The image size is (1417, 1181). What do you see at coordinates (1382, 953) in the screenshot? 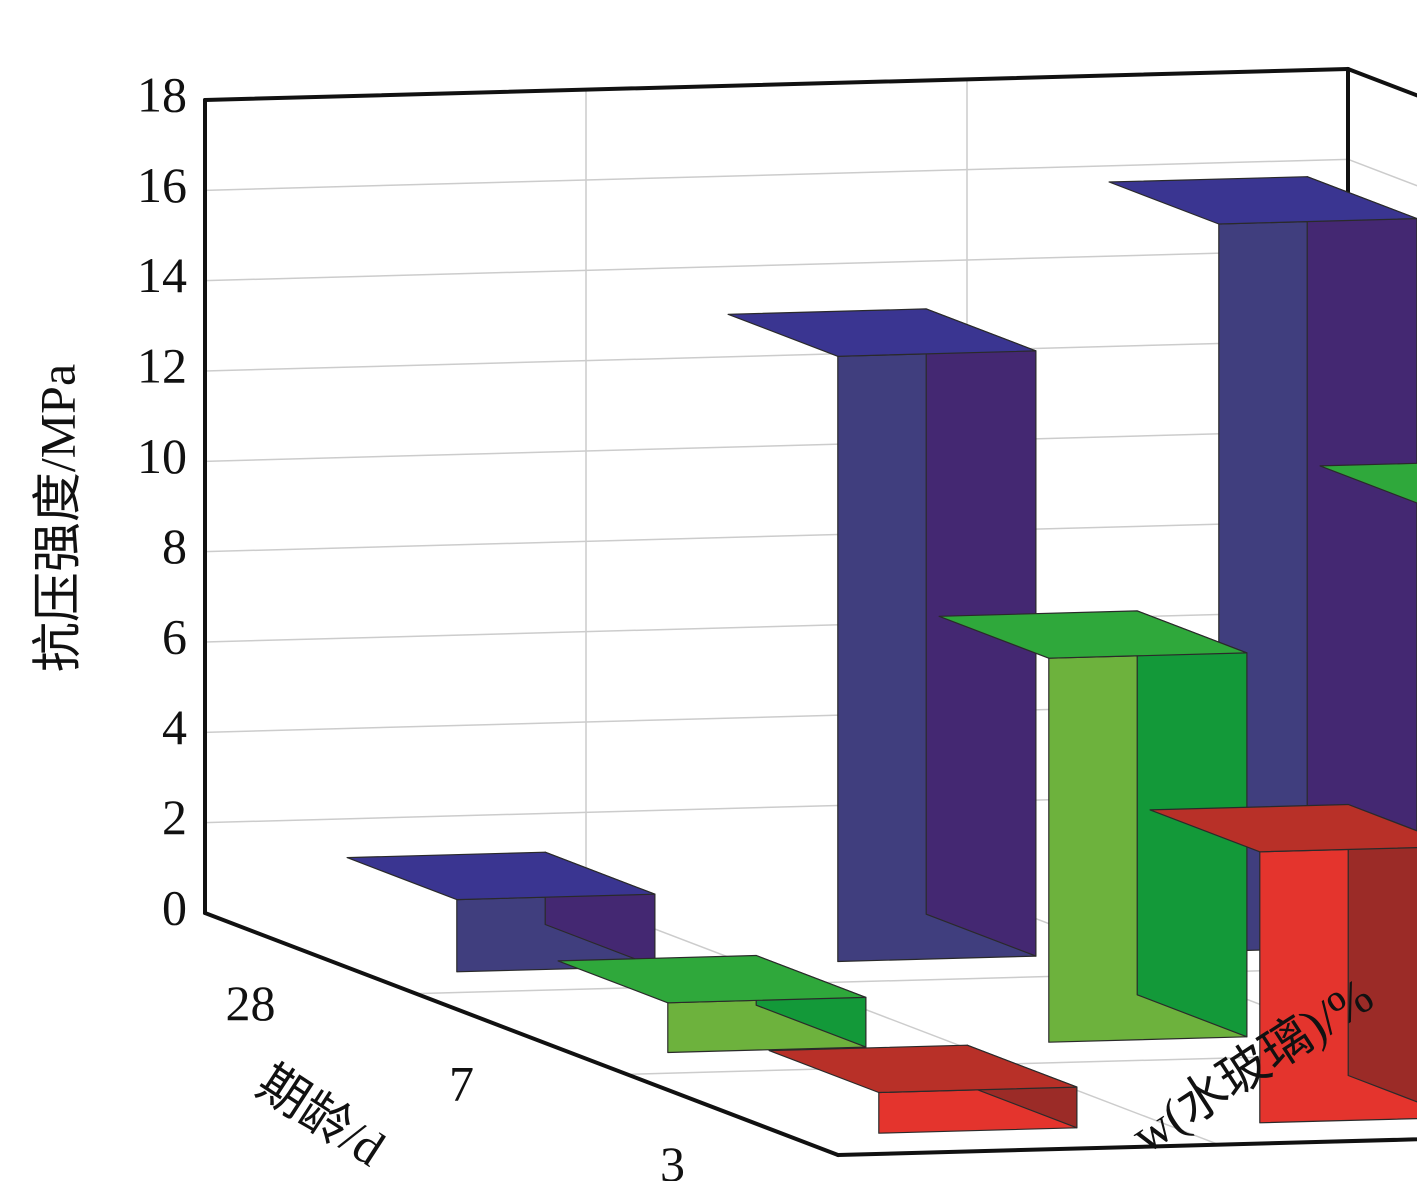
I see `bar-side-face` at bounding box center [1382, 953].